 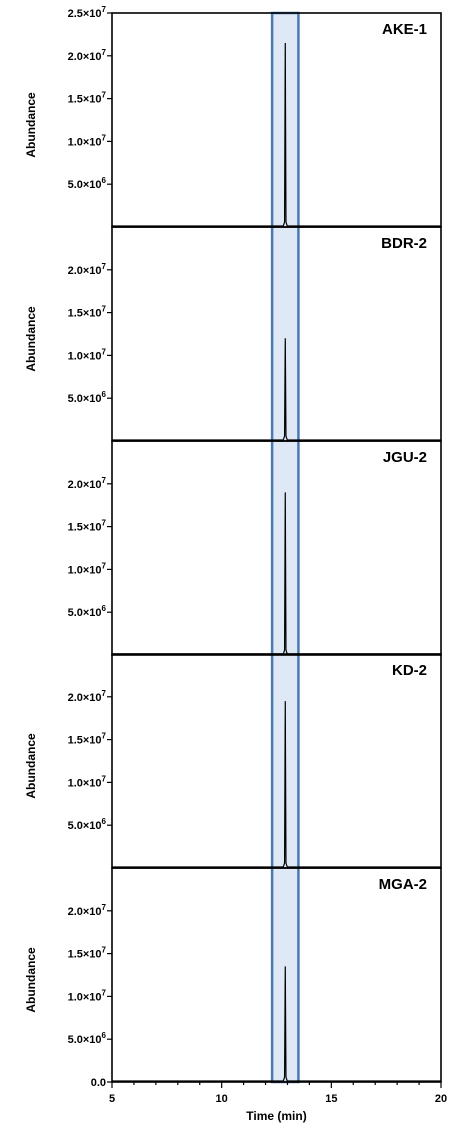 What do you see at coordinates (409, 670) in the screenshot?
I see `panel-title: KD-2` at bounding box center [409, 670].